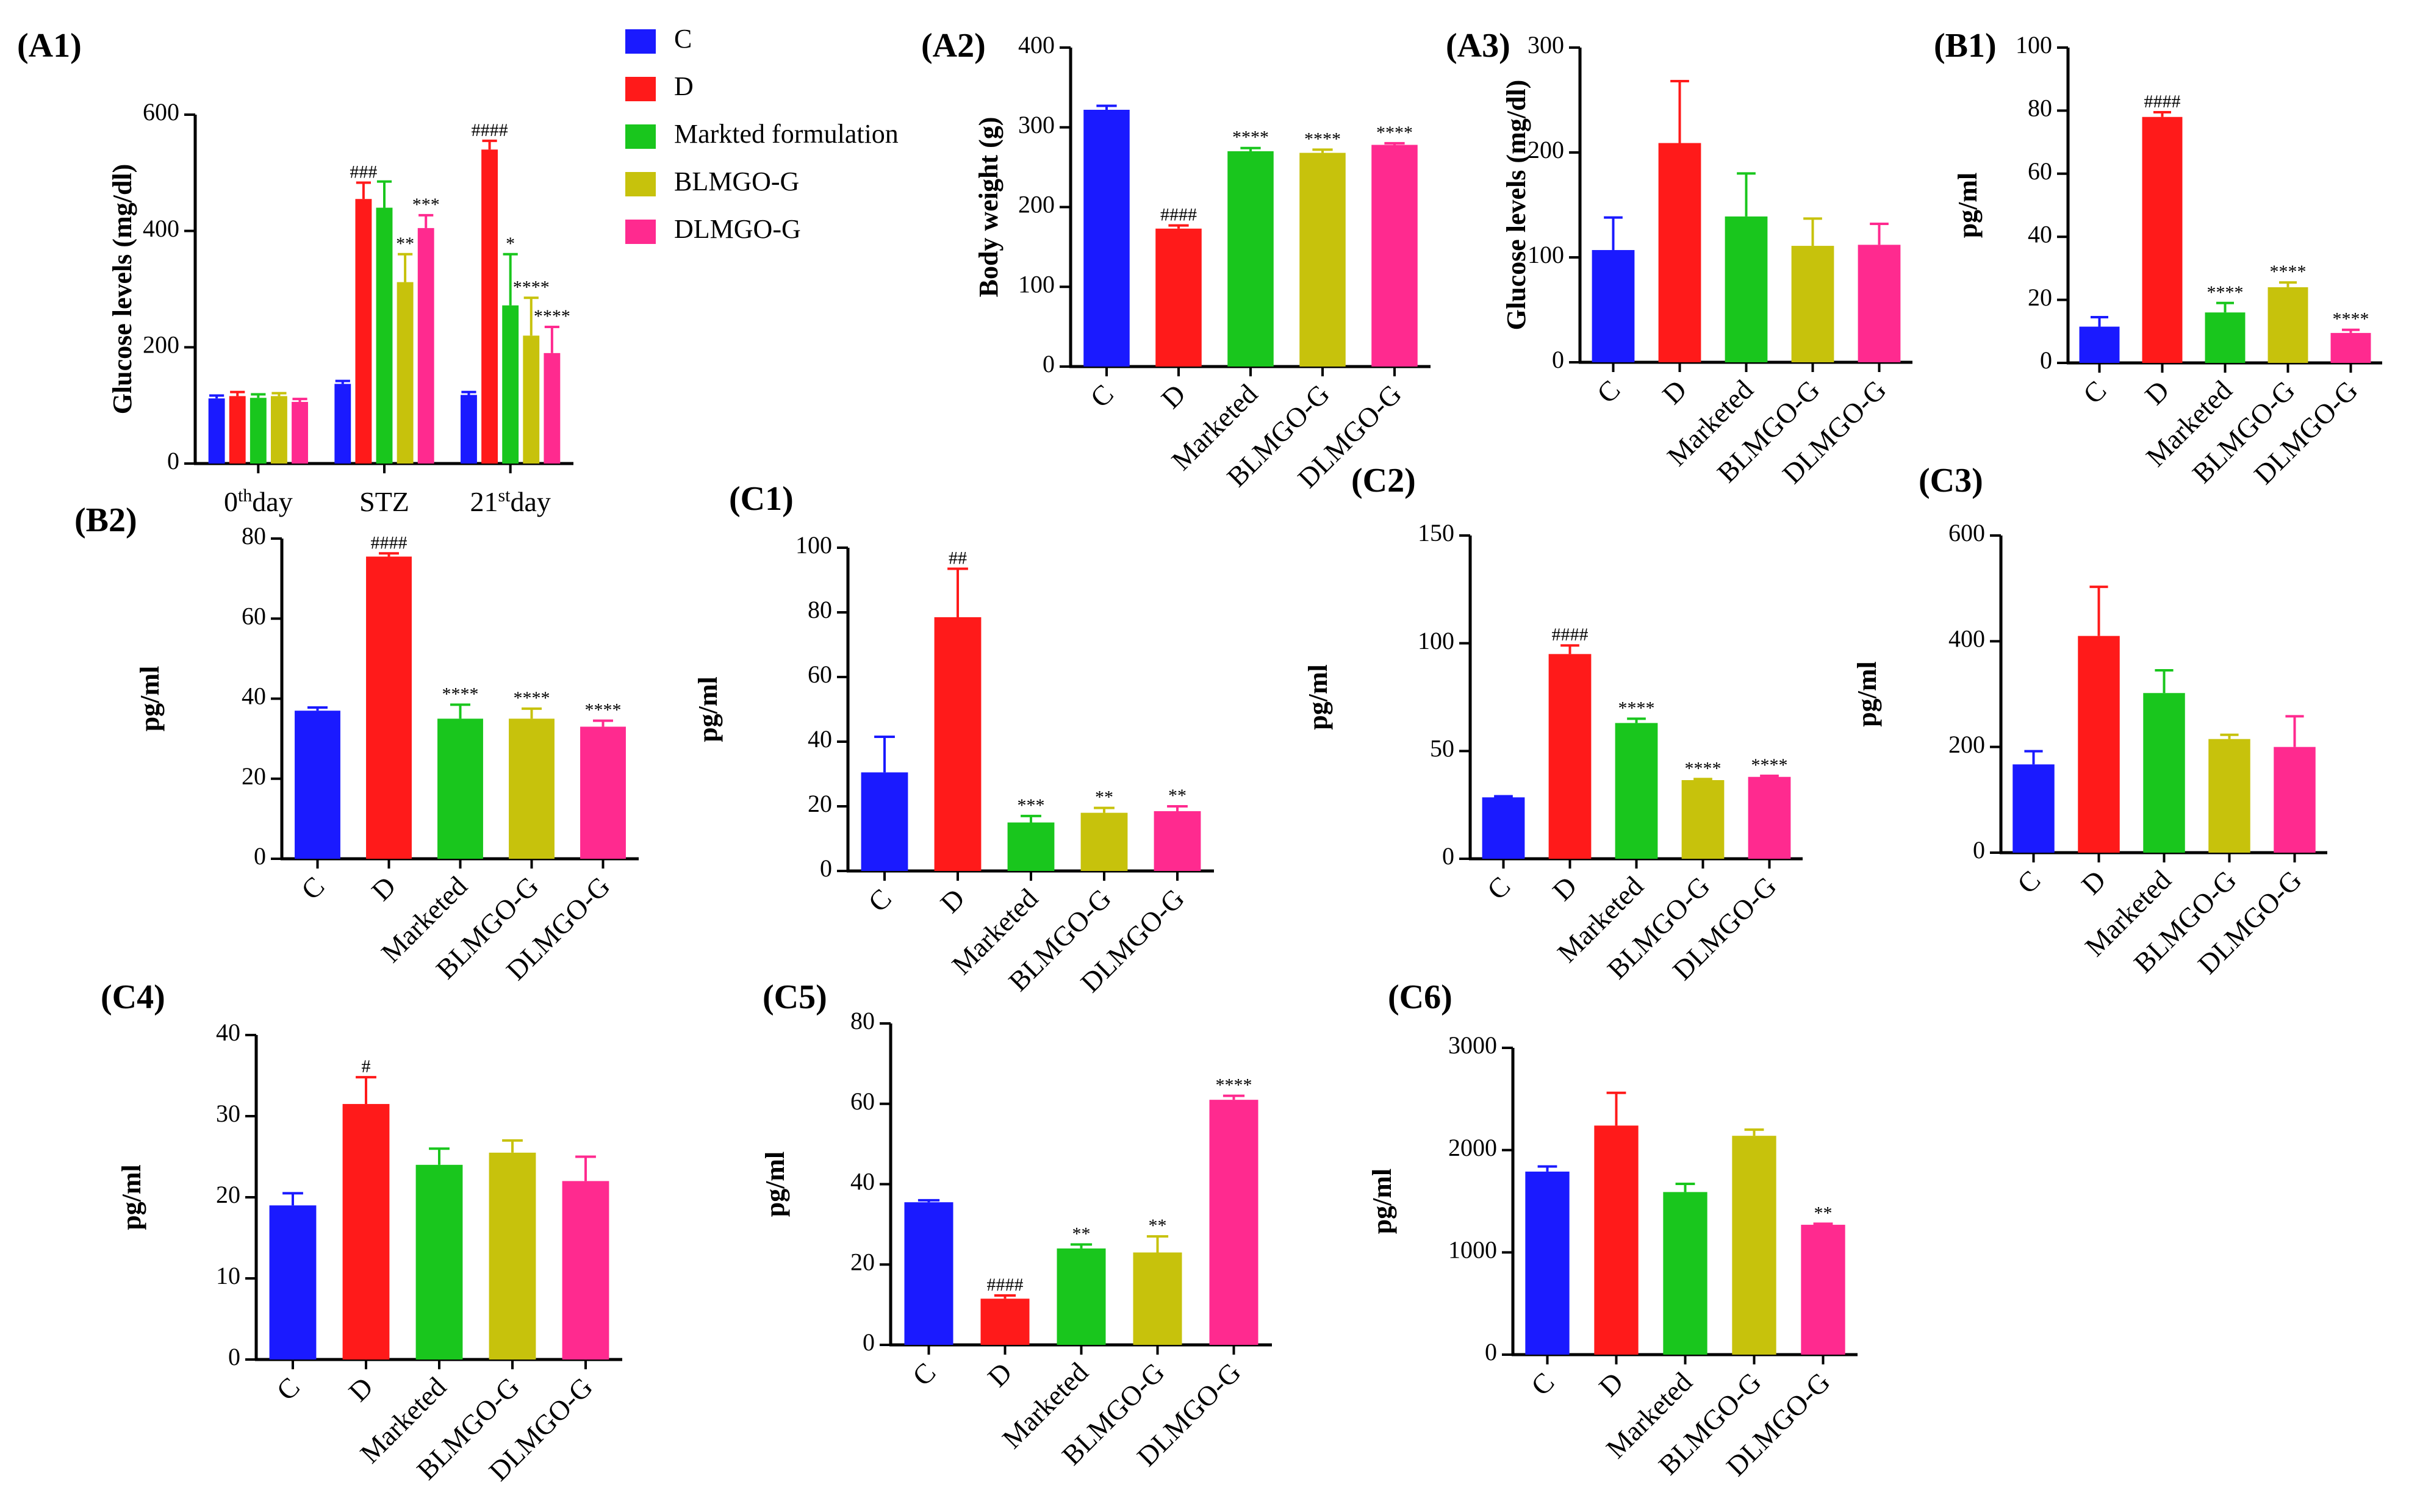 This screenshot has width=2420, height=1512. What do you see at coordinates (989, 207) in the screenshot?
I see `y-axis-title: Body weight (g)` at bounding box center [989, 207].